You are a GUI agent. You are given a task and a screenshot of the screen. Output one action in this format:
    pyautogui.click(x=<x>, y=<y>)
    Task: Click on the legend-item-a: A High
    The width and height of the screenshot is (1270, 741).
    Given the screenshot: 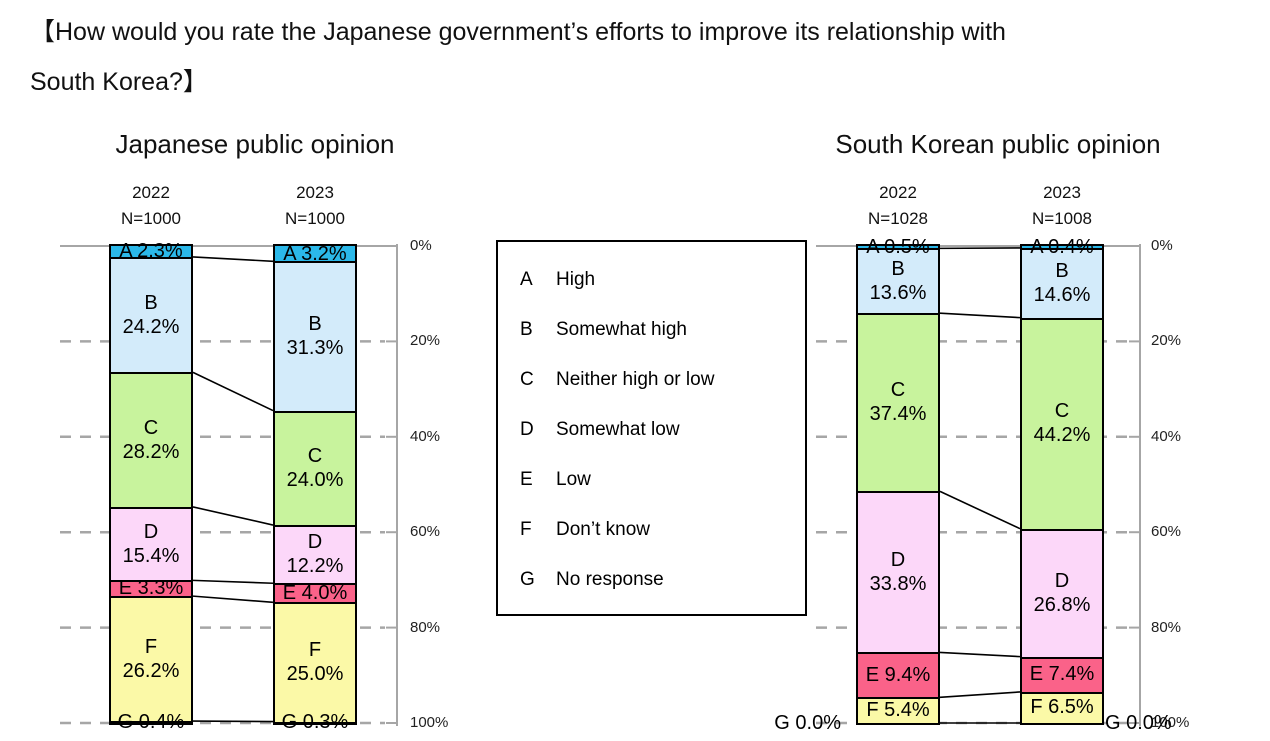 What is the action you would take?
    pyautogui.click(x=662, y=280)
    